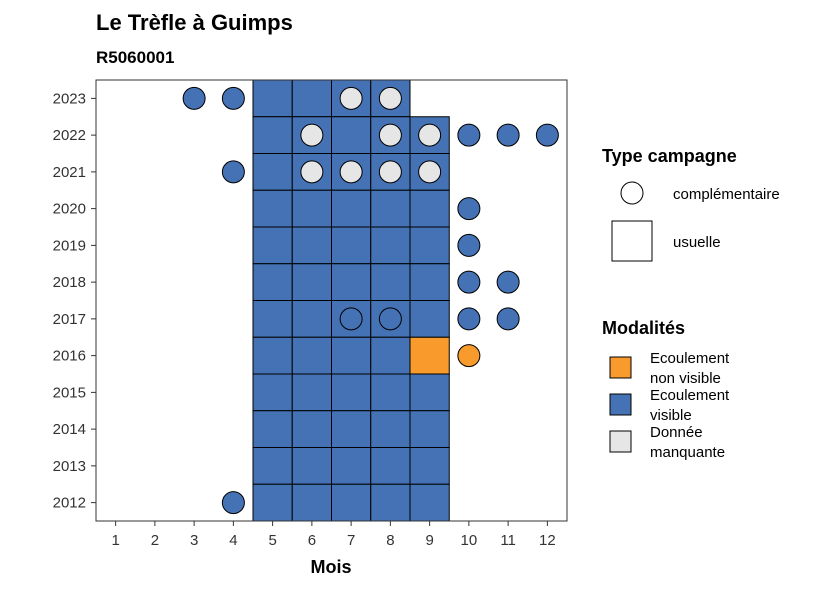  I want to click on y-tick-label-2017: 2017, so click(69, 319).